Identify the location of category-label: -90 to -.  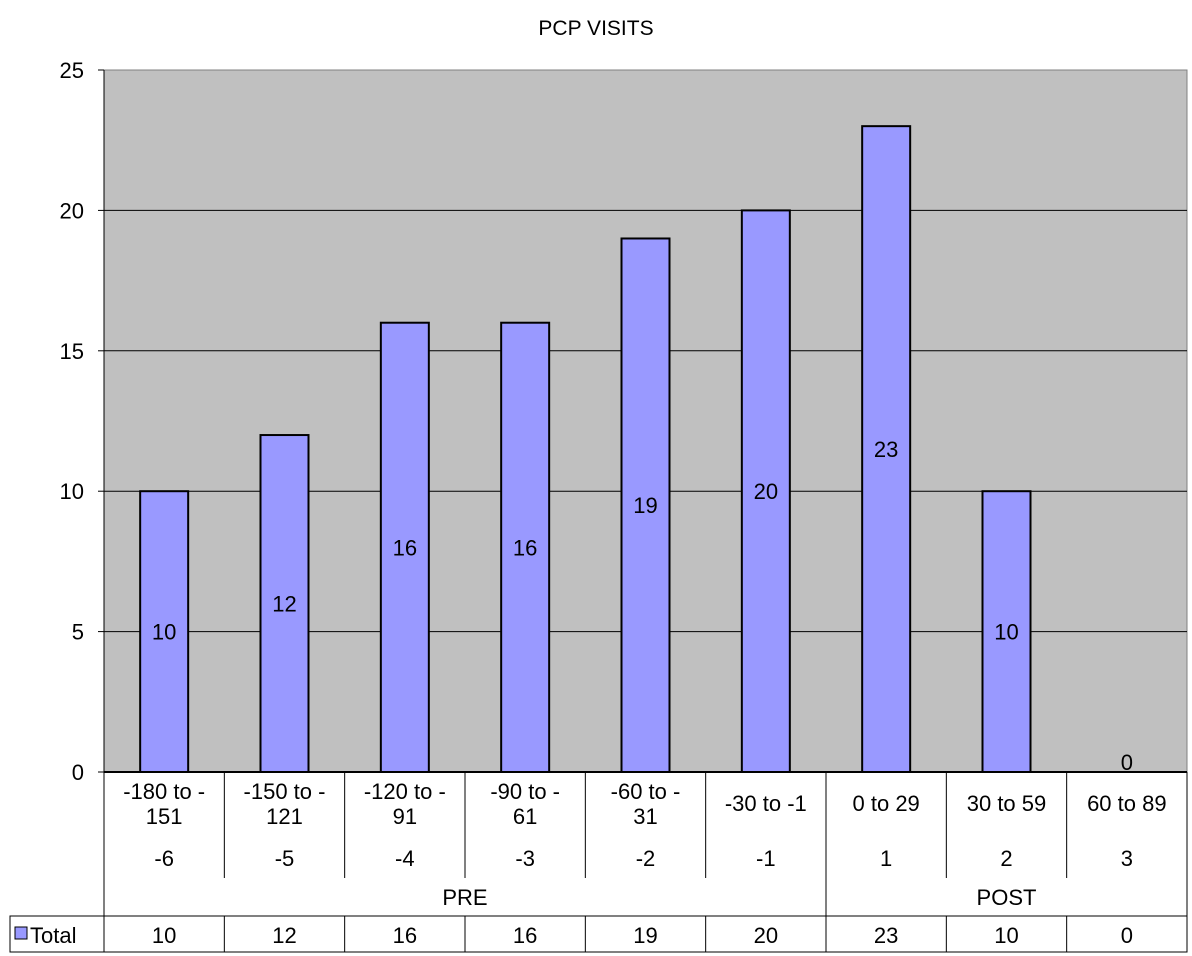
(525, 791).